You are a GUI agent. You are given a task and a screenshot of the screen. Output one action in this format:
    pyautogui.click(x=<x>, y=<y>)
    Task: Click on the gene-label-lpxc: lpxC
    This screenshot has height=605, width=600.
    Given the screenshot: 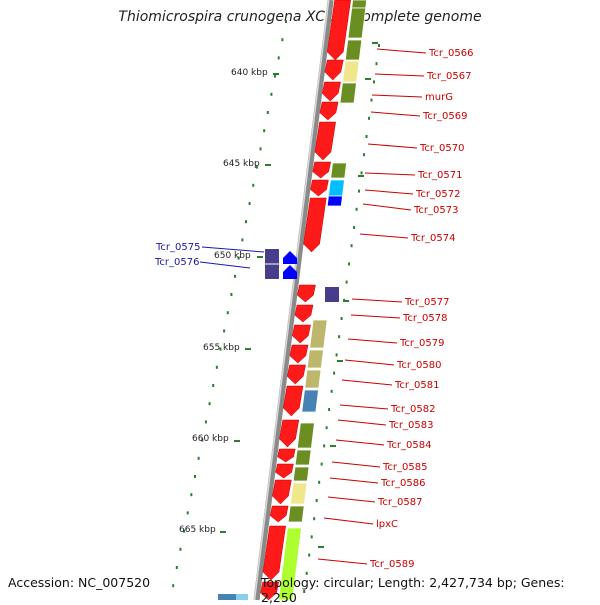 What is the action you would take?
    pyautogui.click(x=387, y=524)
    